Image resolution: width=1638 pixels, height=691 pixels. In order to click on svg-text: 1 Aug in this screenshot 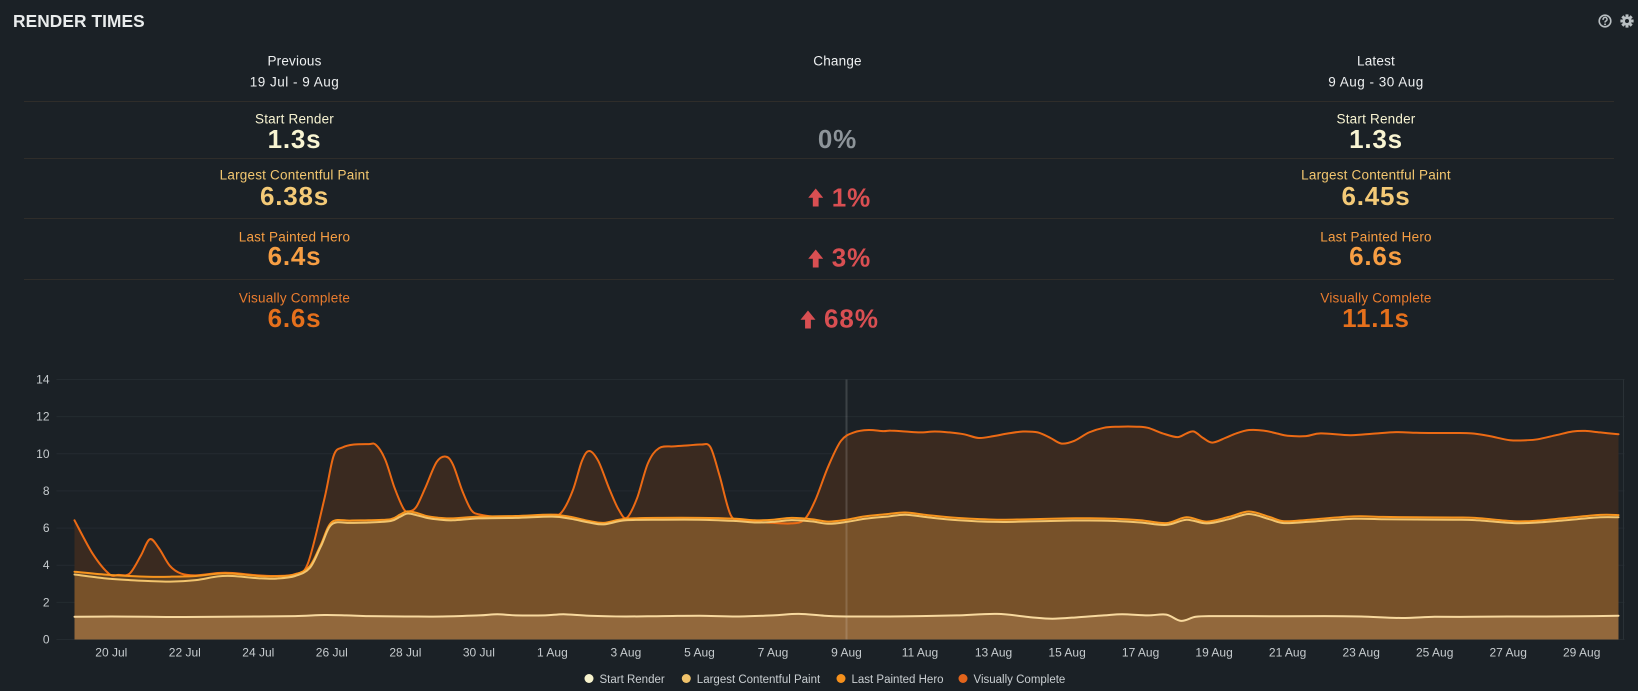, I will do `click(552, 653)`.